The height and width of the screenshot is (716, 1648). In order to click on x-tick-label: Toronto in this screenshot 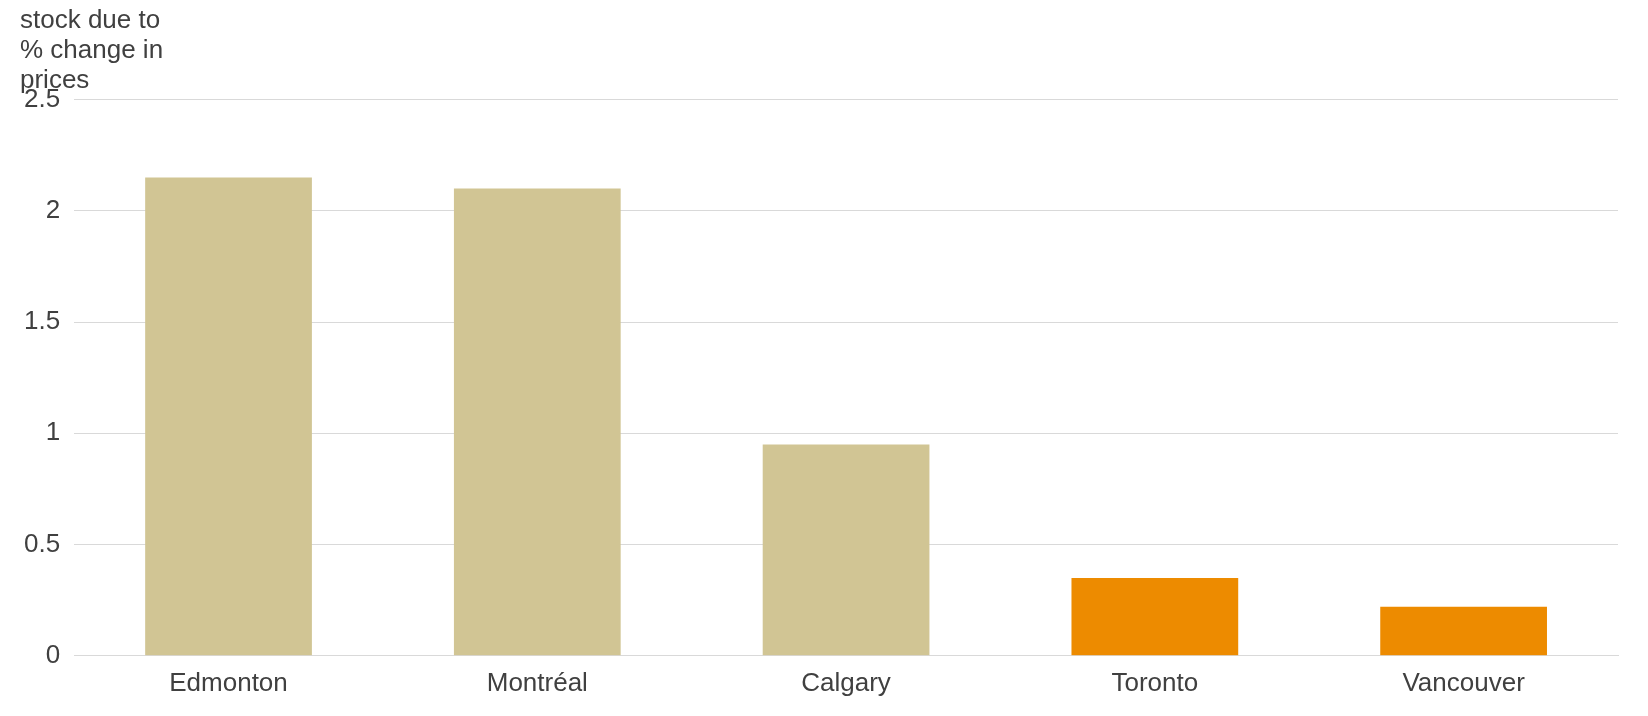, I will do `click(1155, 681)`.